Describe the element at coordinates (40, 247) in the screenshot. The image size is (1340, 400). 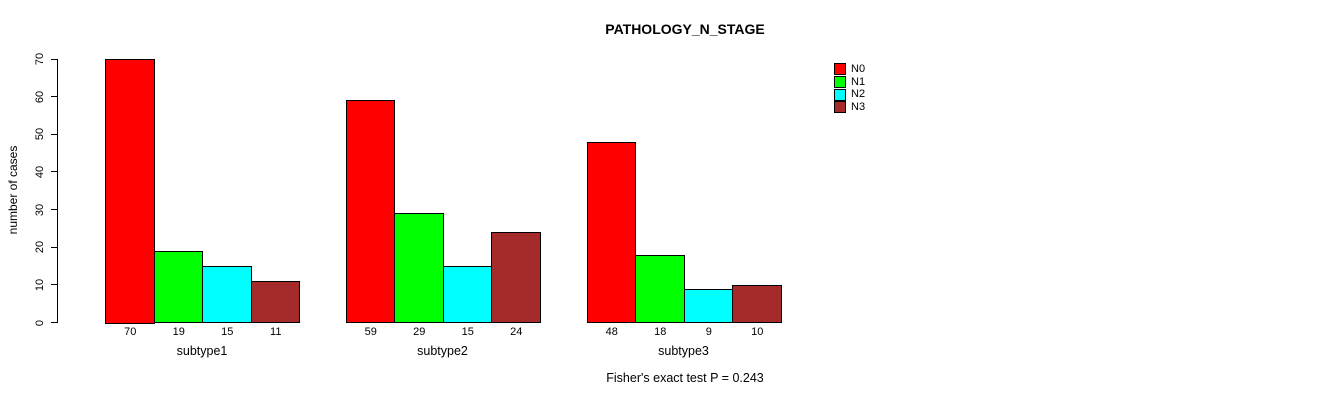
I see `y-axis-tick-label: 20` at that location.